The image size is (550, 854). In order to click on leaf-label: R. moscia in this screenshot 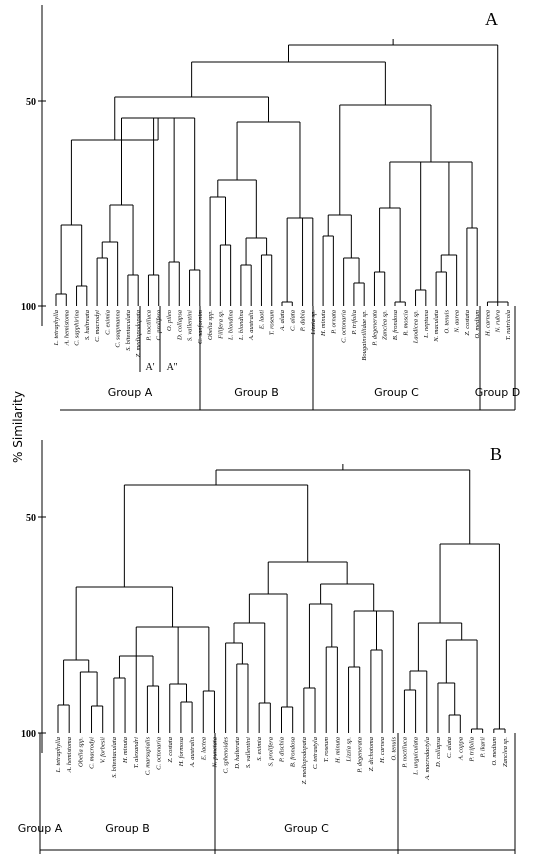, I will do `click(405, 323)`.